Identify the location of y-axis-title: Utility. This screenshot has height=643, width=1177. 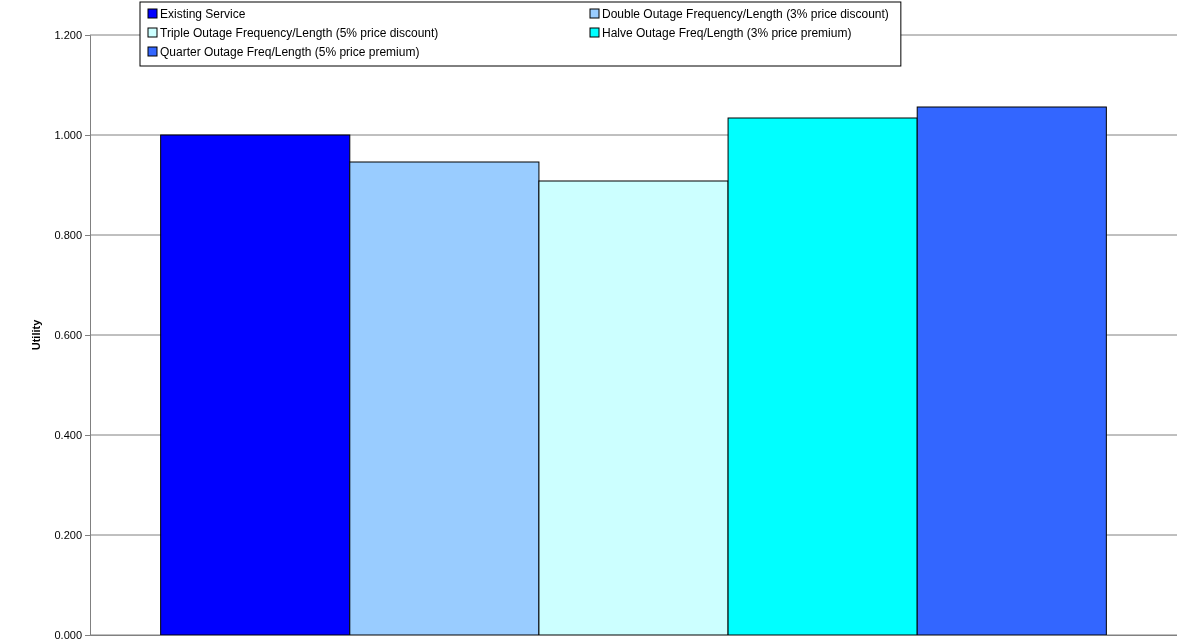
(36, 334).